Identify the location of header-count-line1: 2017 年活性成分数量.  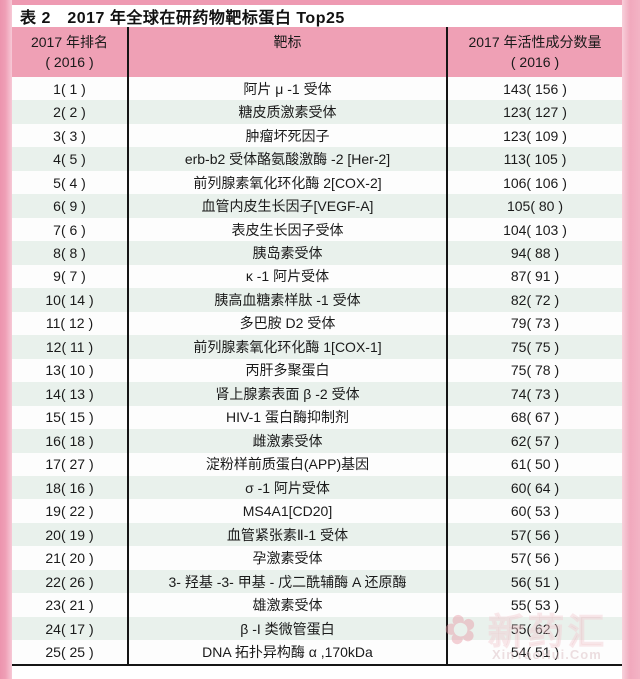
(535, 42).